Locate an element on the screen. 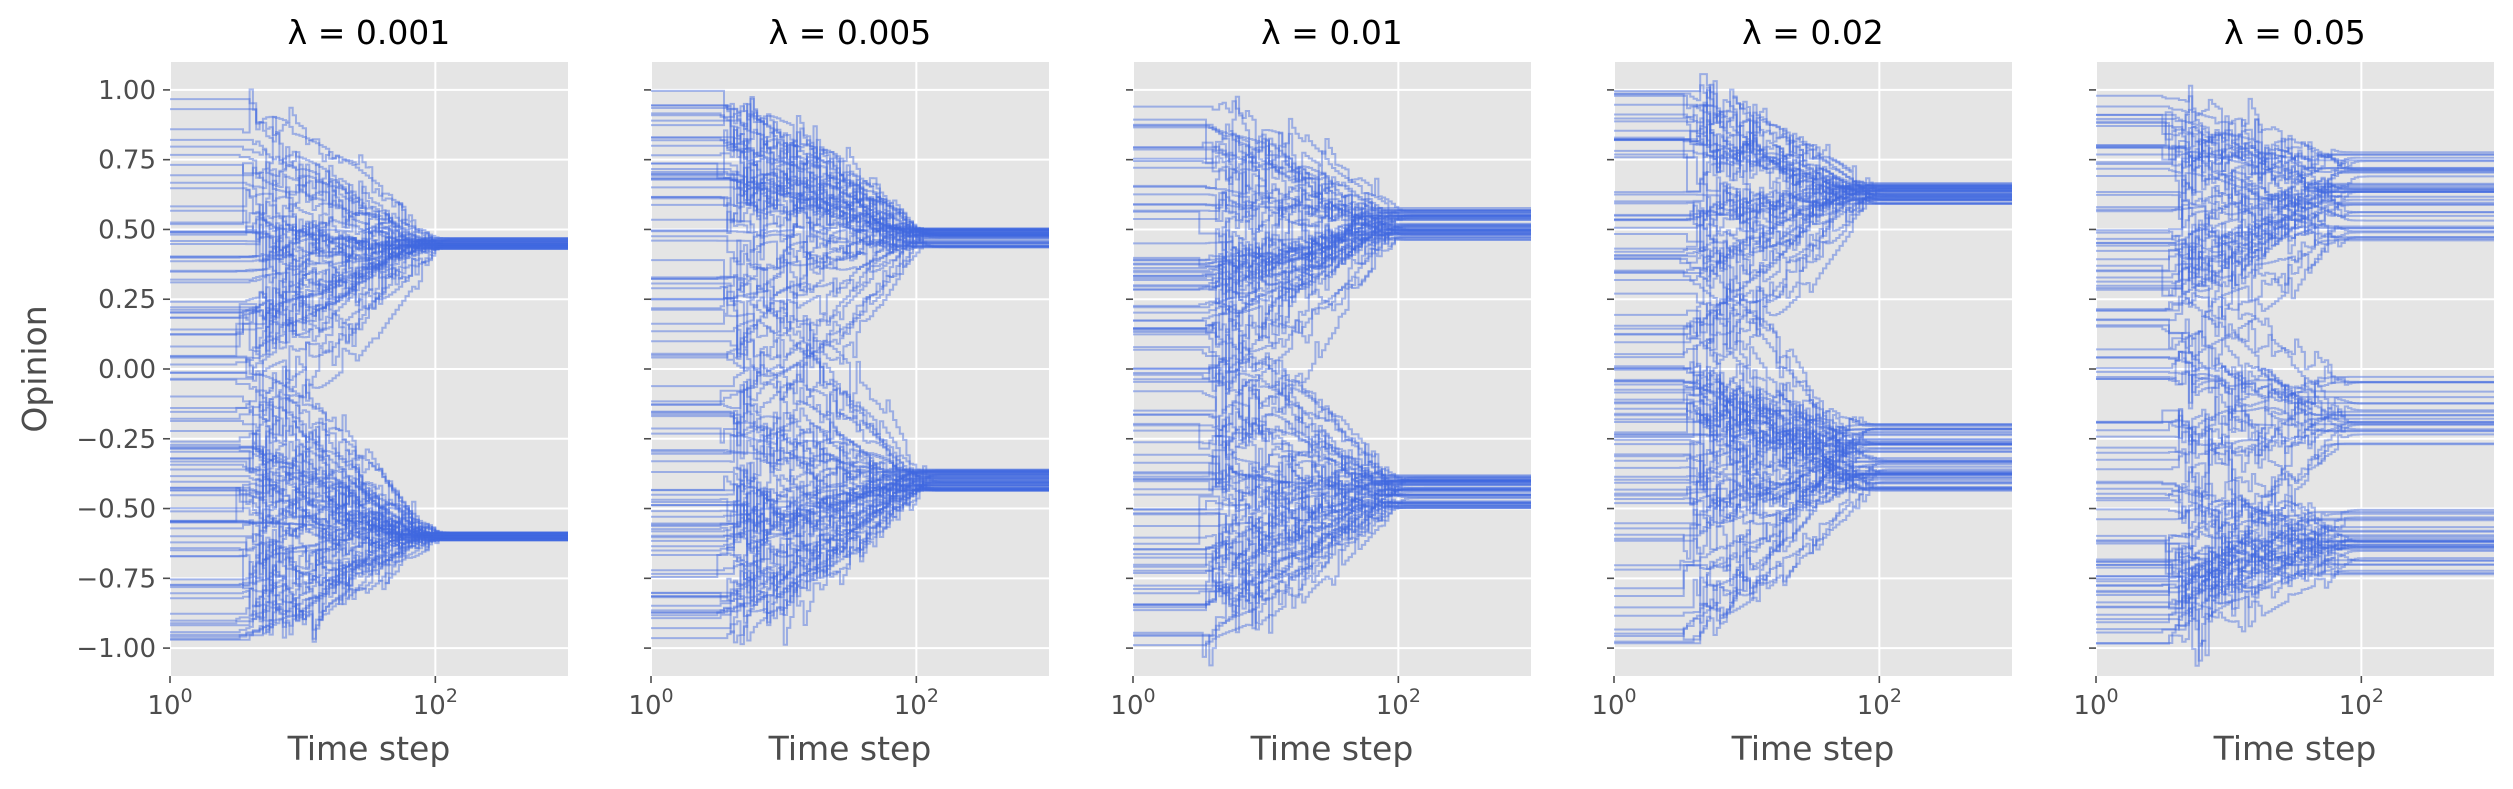  x-tick-exponent: 2 is located at coordinates (452, 696).